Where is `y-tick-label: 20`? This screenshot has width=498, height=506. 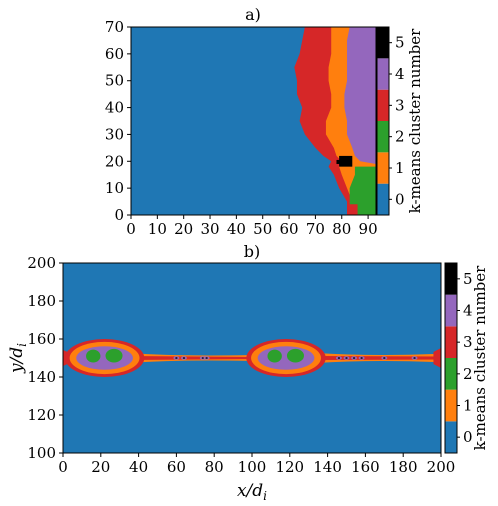
y-tick-label: 20 is located at coordinates (114, 161).